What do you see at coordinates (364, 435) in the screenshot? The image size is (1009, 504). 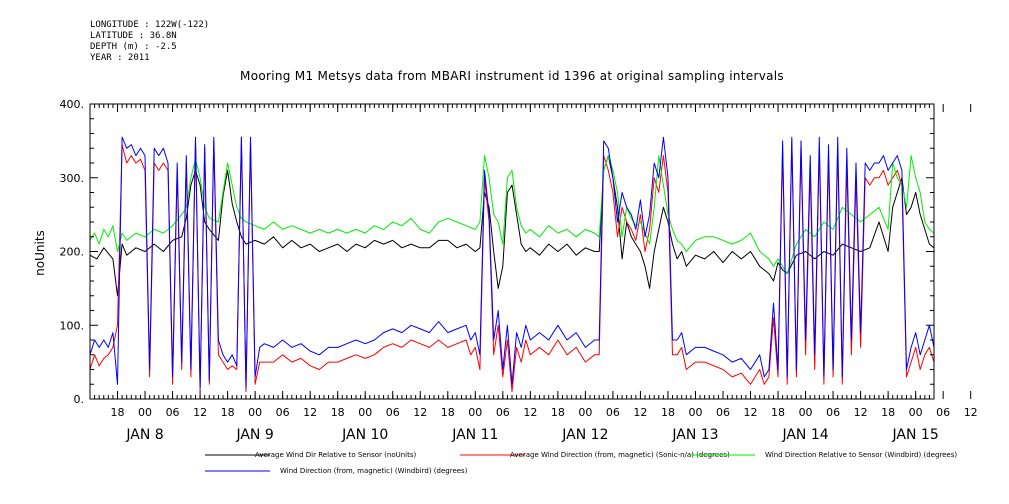 I see `day-label: JAN 10` at bounding box center [364, 435].